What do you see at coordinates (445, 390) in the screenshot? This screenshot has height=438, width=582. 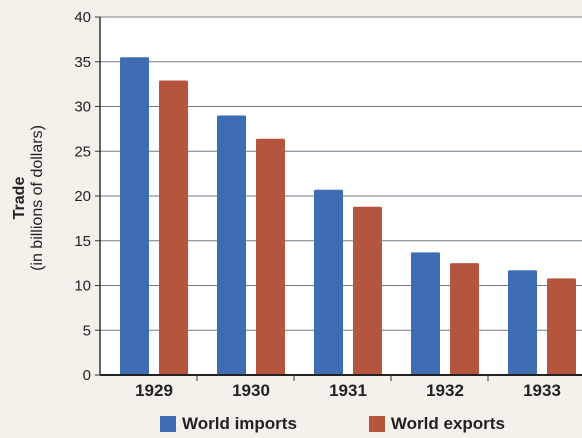 I see `x-tick-label: 1932` at bounding box center [445, 390].